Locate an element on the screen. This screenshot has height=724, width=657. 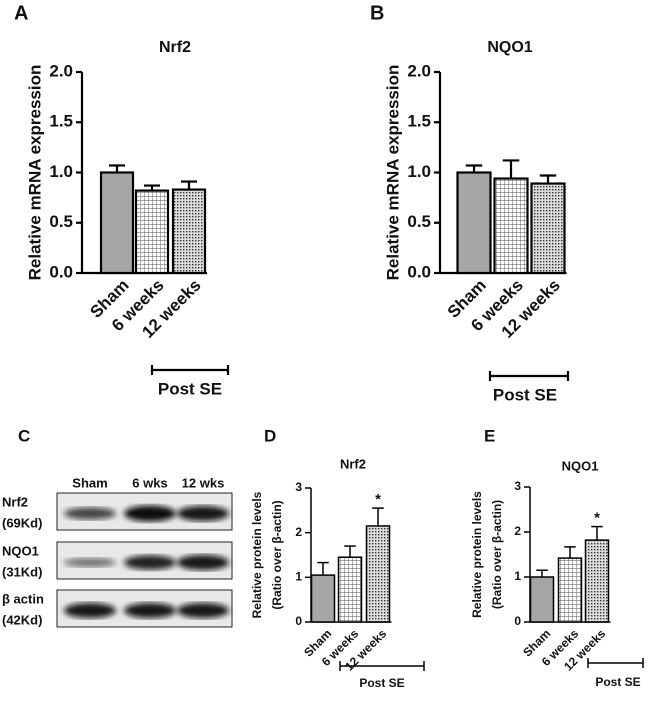
panel-letter: A is located at coordinates (21, 13).